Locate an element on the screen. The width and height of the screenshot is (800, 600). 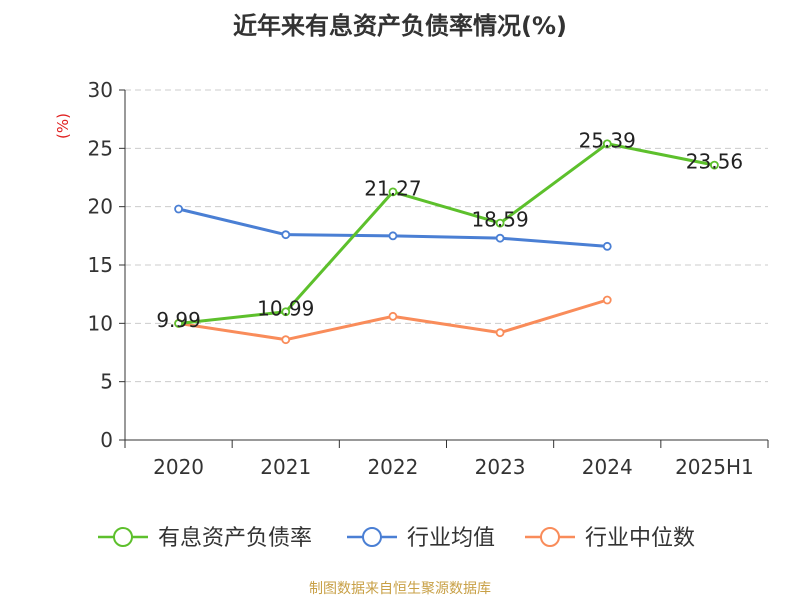
legend-label: 行业均值 is located at coordinates (451, 538).